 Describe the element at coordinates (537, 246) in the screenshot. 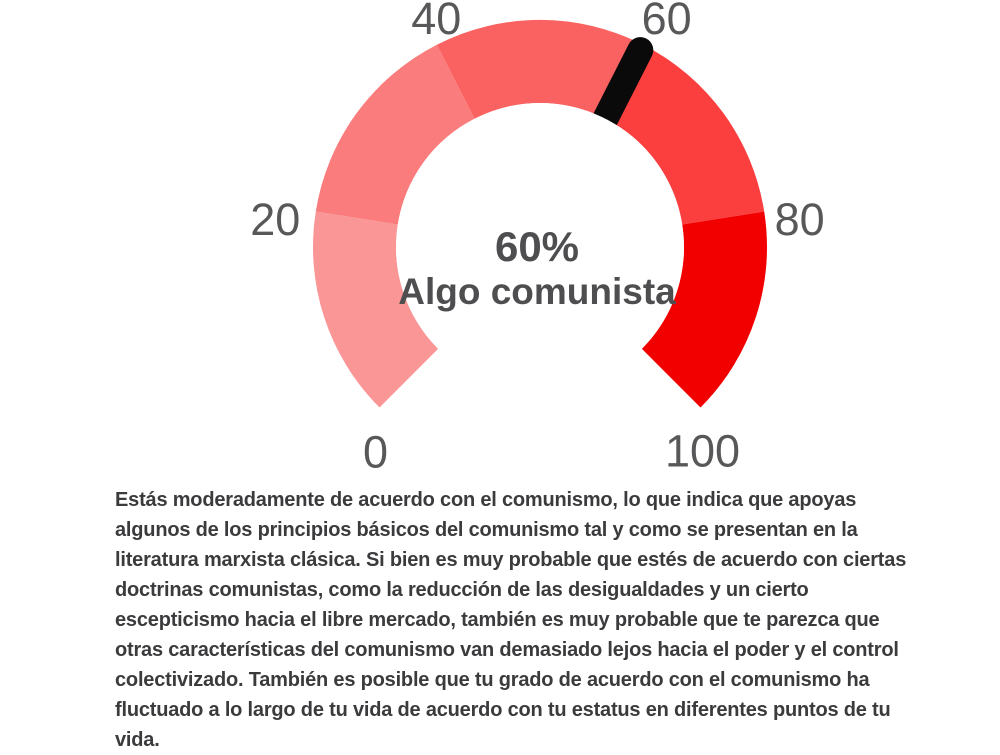

I see `gauge-value-text: 60%` at that location.